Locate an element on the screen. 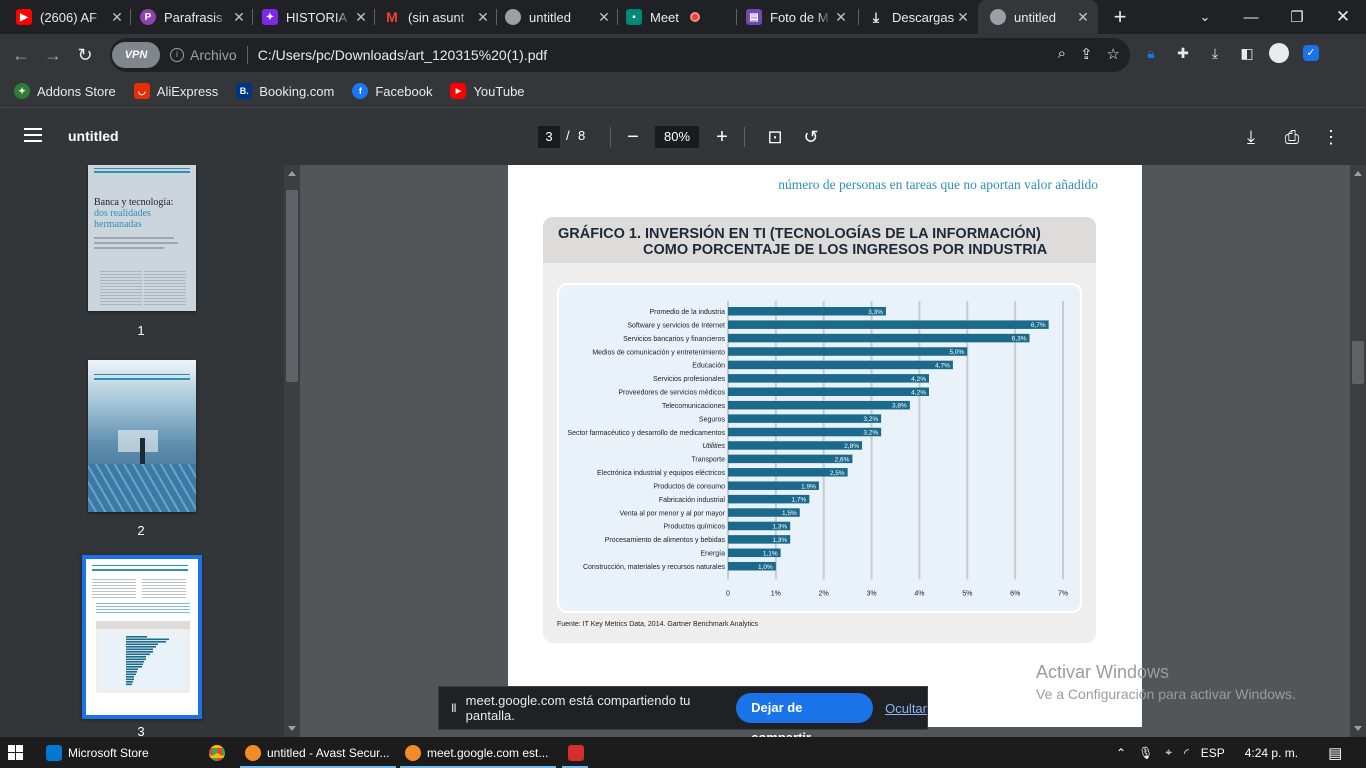 This screenshot has height=768, width=1366. lock-extension-icon: 🔒︎ is located at coordinates (1151, 52).